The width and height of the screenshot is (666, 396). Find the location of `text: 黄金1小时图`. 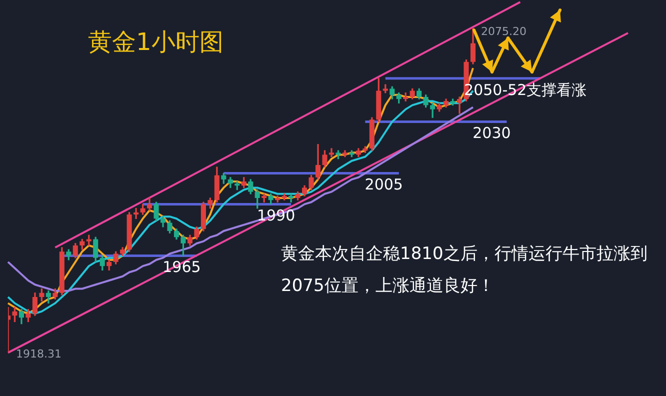

text: 黄金1小时图 is located at coordinates (156, 42).